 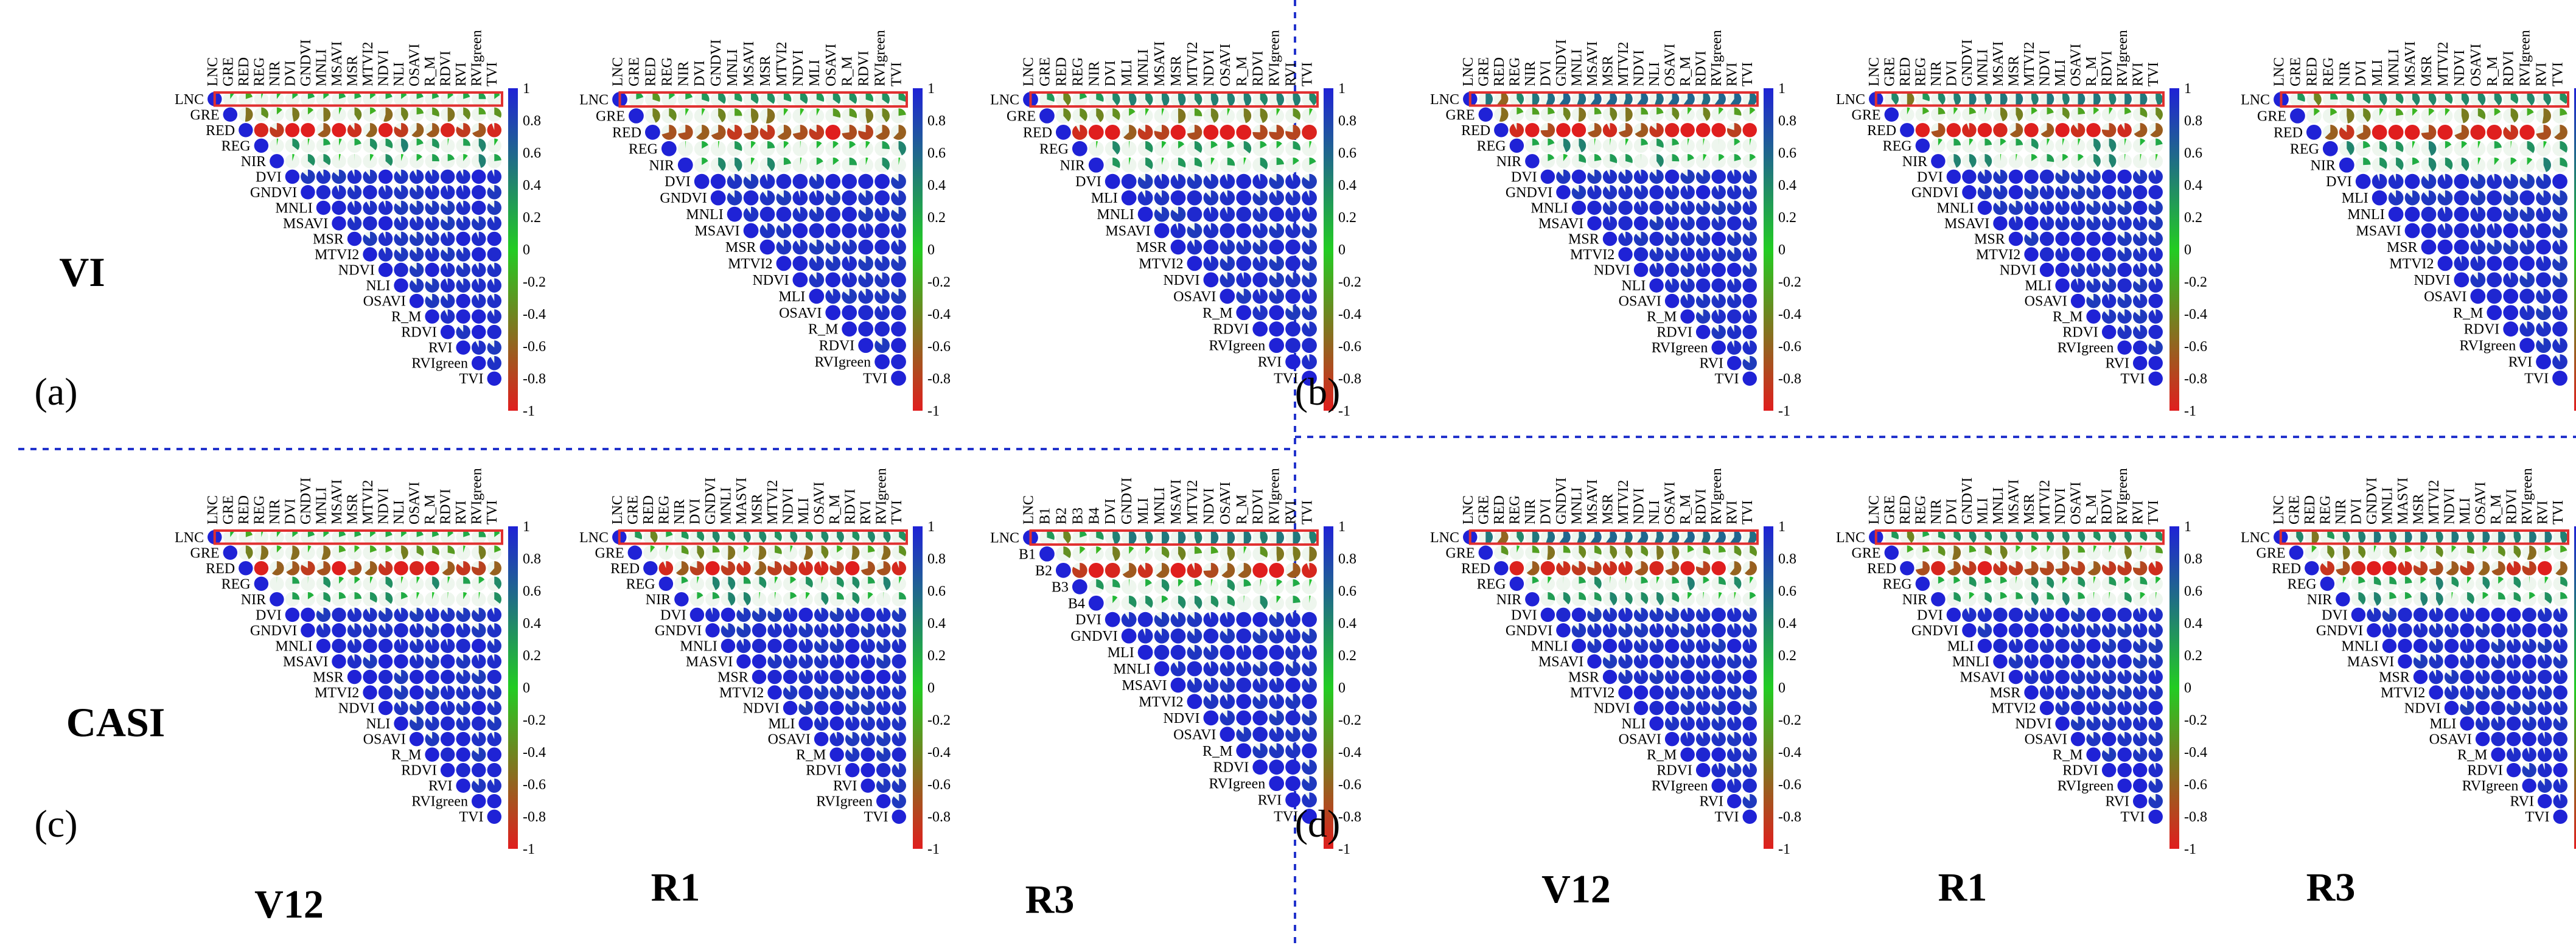 What do you see at coordinates (1181, 719) in the screenshot?
I see `row-label: NDVI` at bounding box center [1181, 719].